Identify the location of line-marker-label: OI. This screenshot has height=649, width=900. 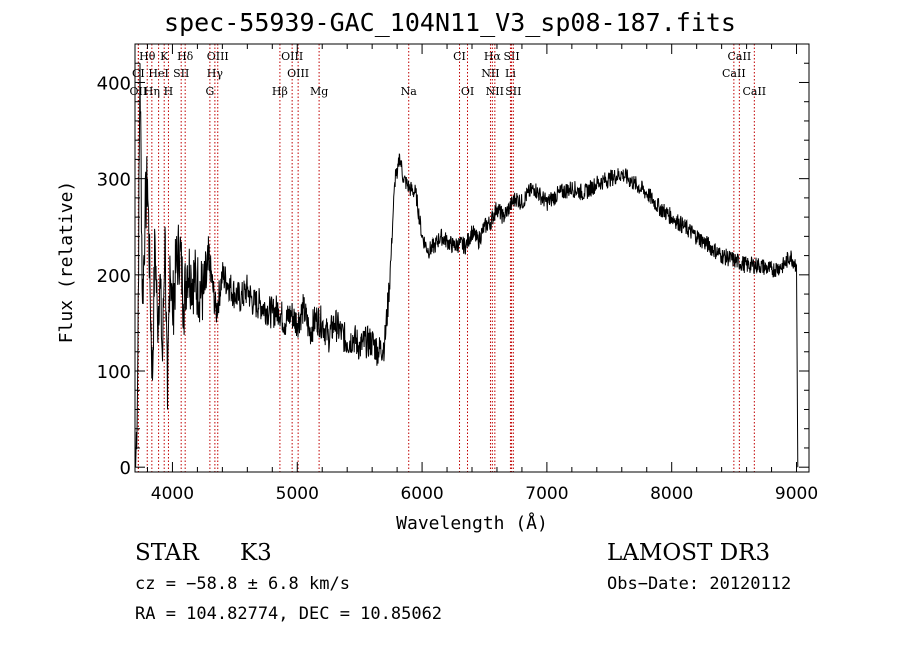
(467, 91).